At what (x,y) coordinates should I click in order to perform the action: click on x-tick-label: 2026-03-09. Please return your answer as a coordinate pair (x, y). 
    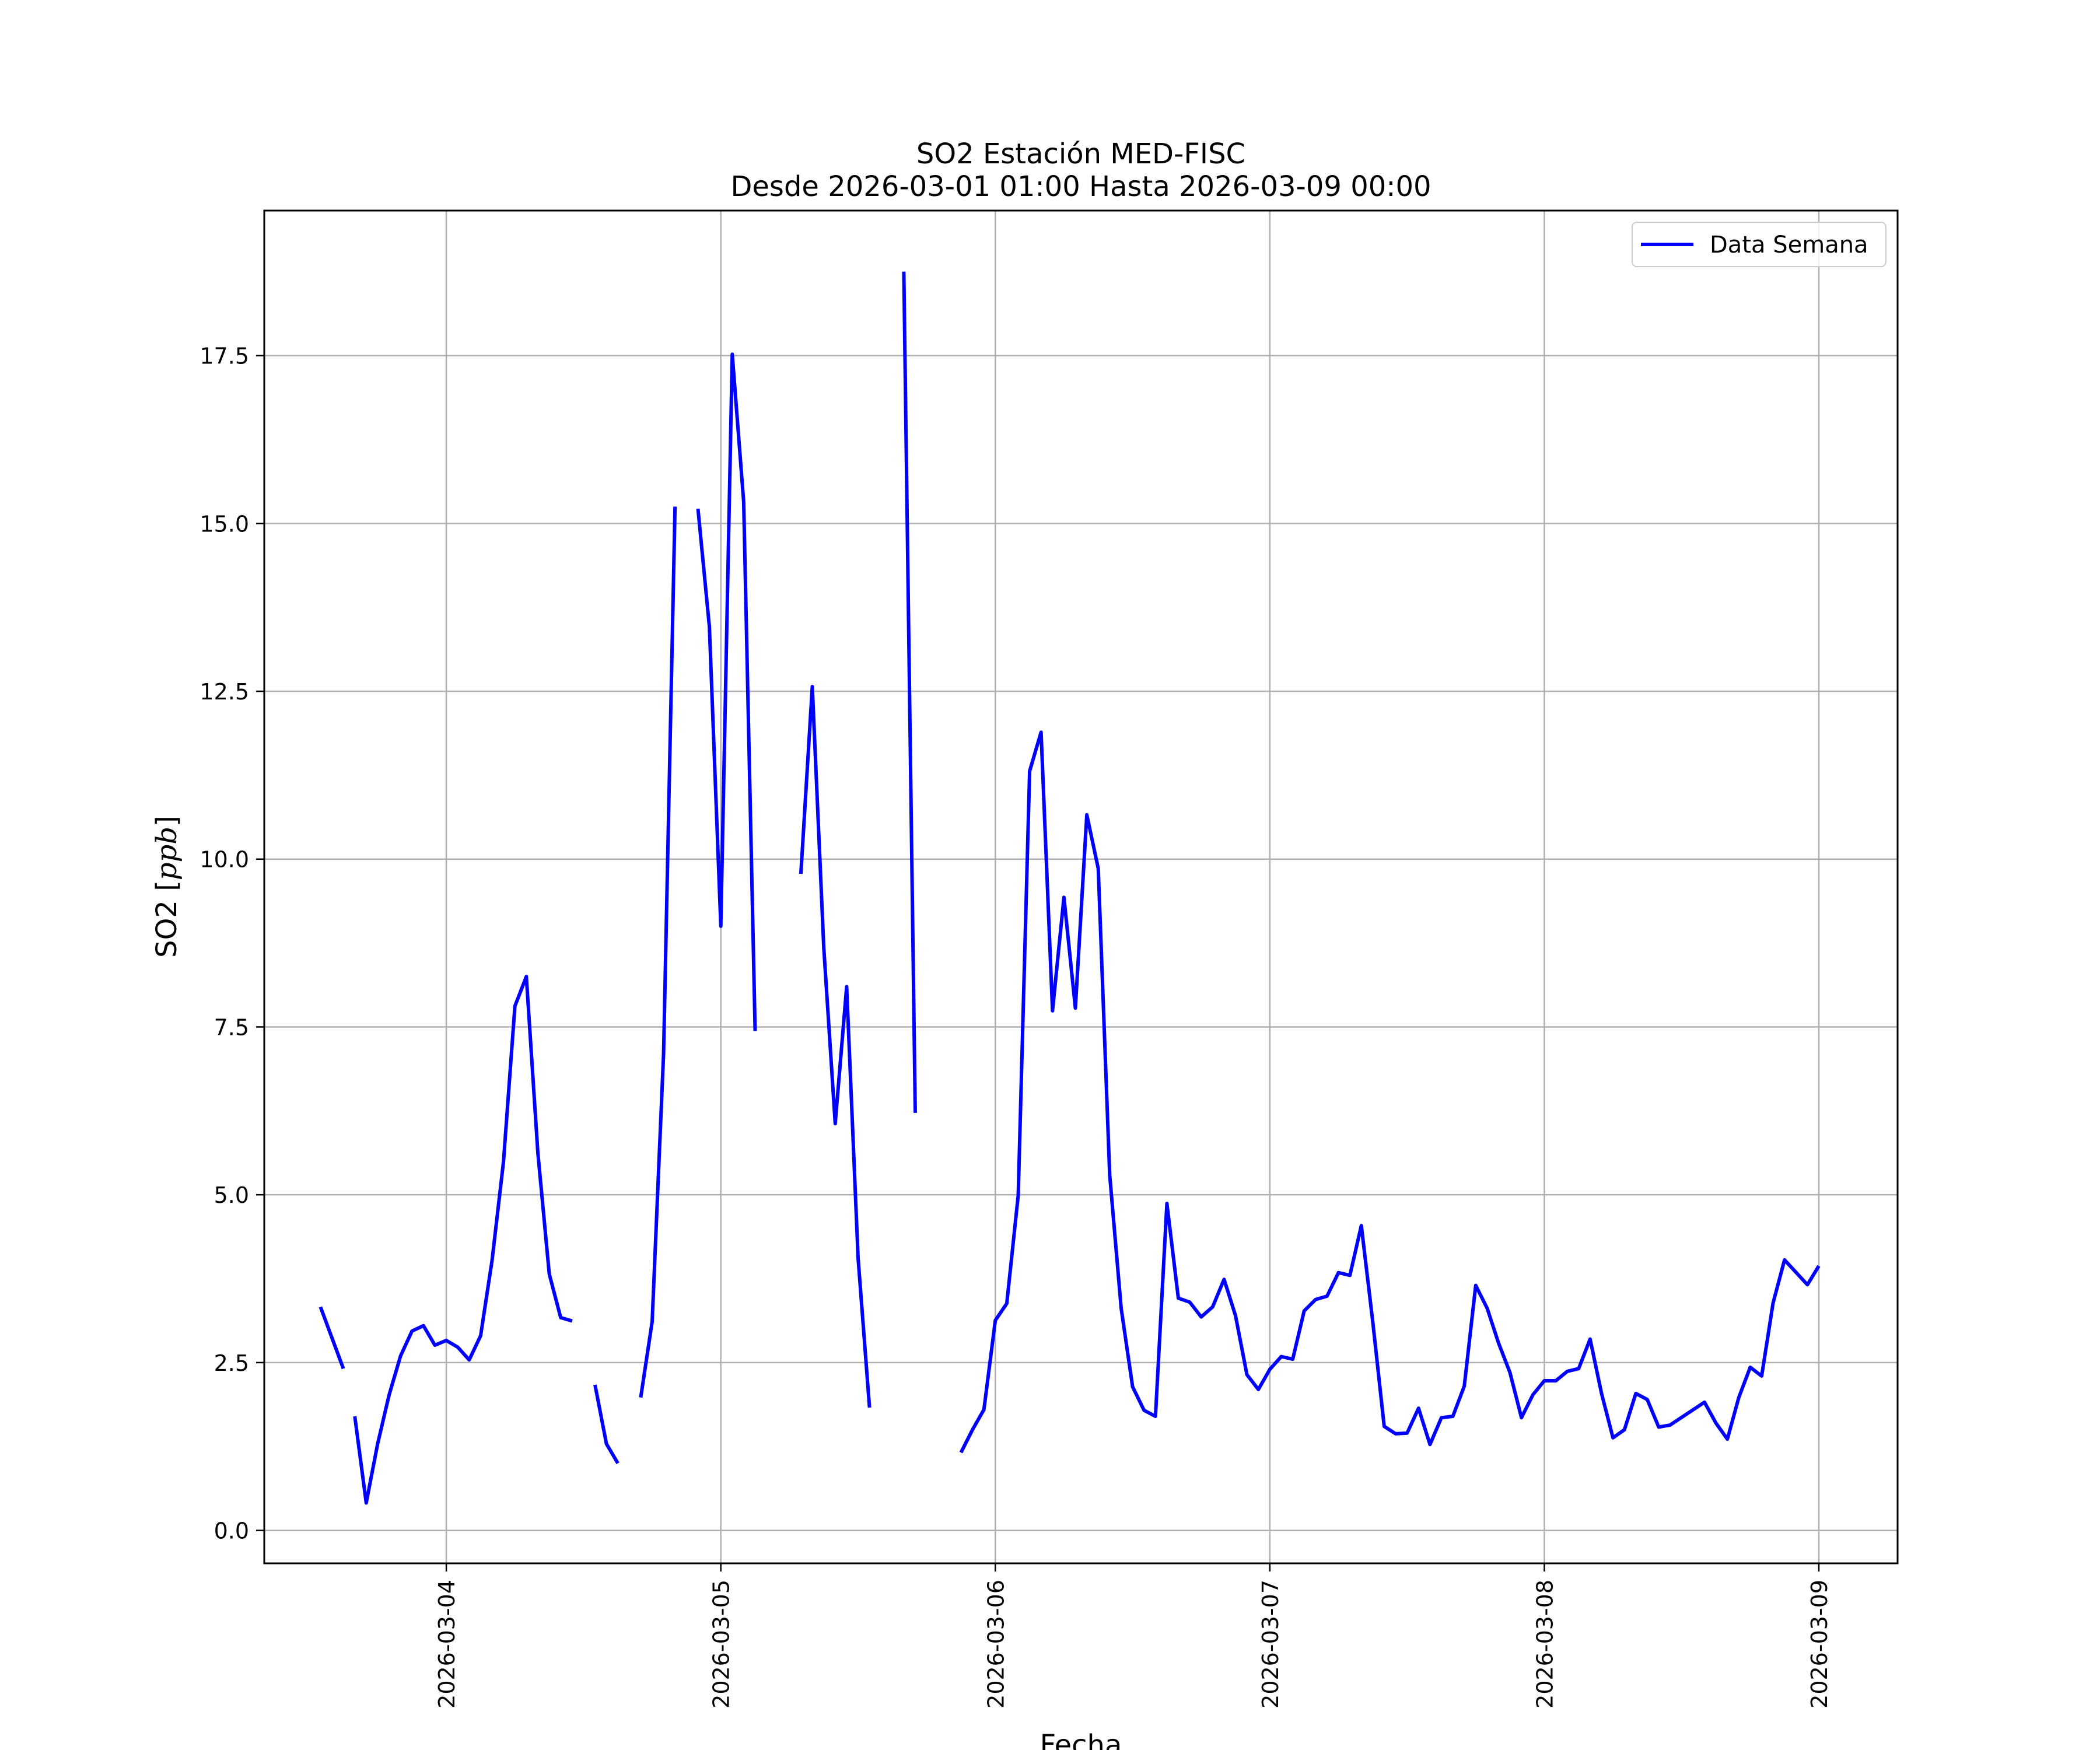
    Looking at the image, I should click on (1819, 1644).